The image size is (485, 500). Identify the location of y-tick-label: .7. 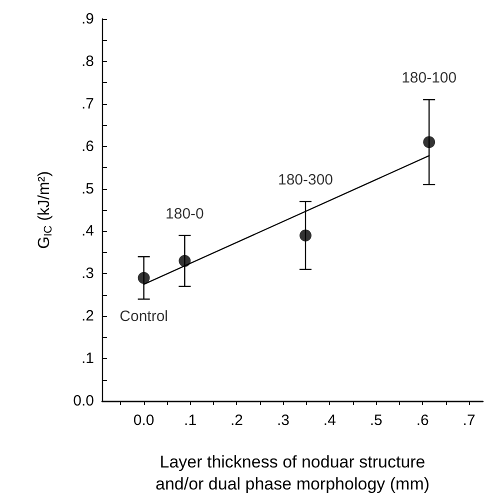
(87, 103).